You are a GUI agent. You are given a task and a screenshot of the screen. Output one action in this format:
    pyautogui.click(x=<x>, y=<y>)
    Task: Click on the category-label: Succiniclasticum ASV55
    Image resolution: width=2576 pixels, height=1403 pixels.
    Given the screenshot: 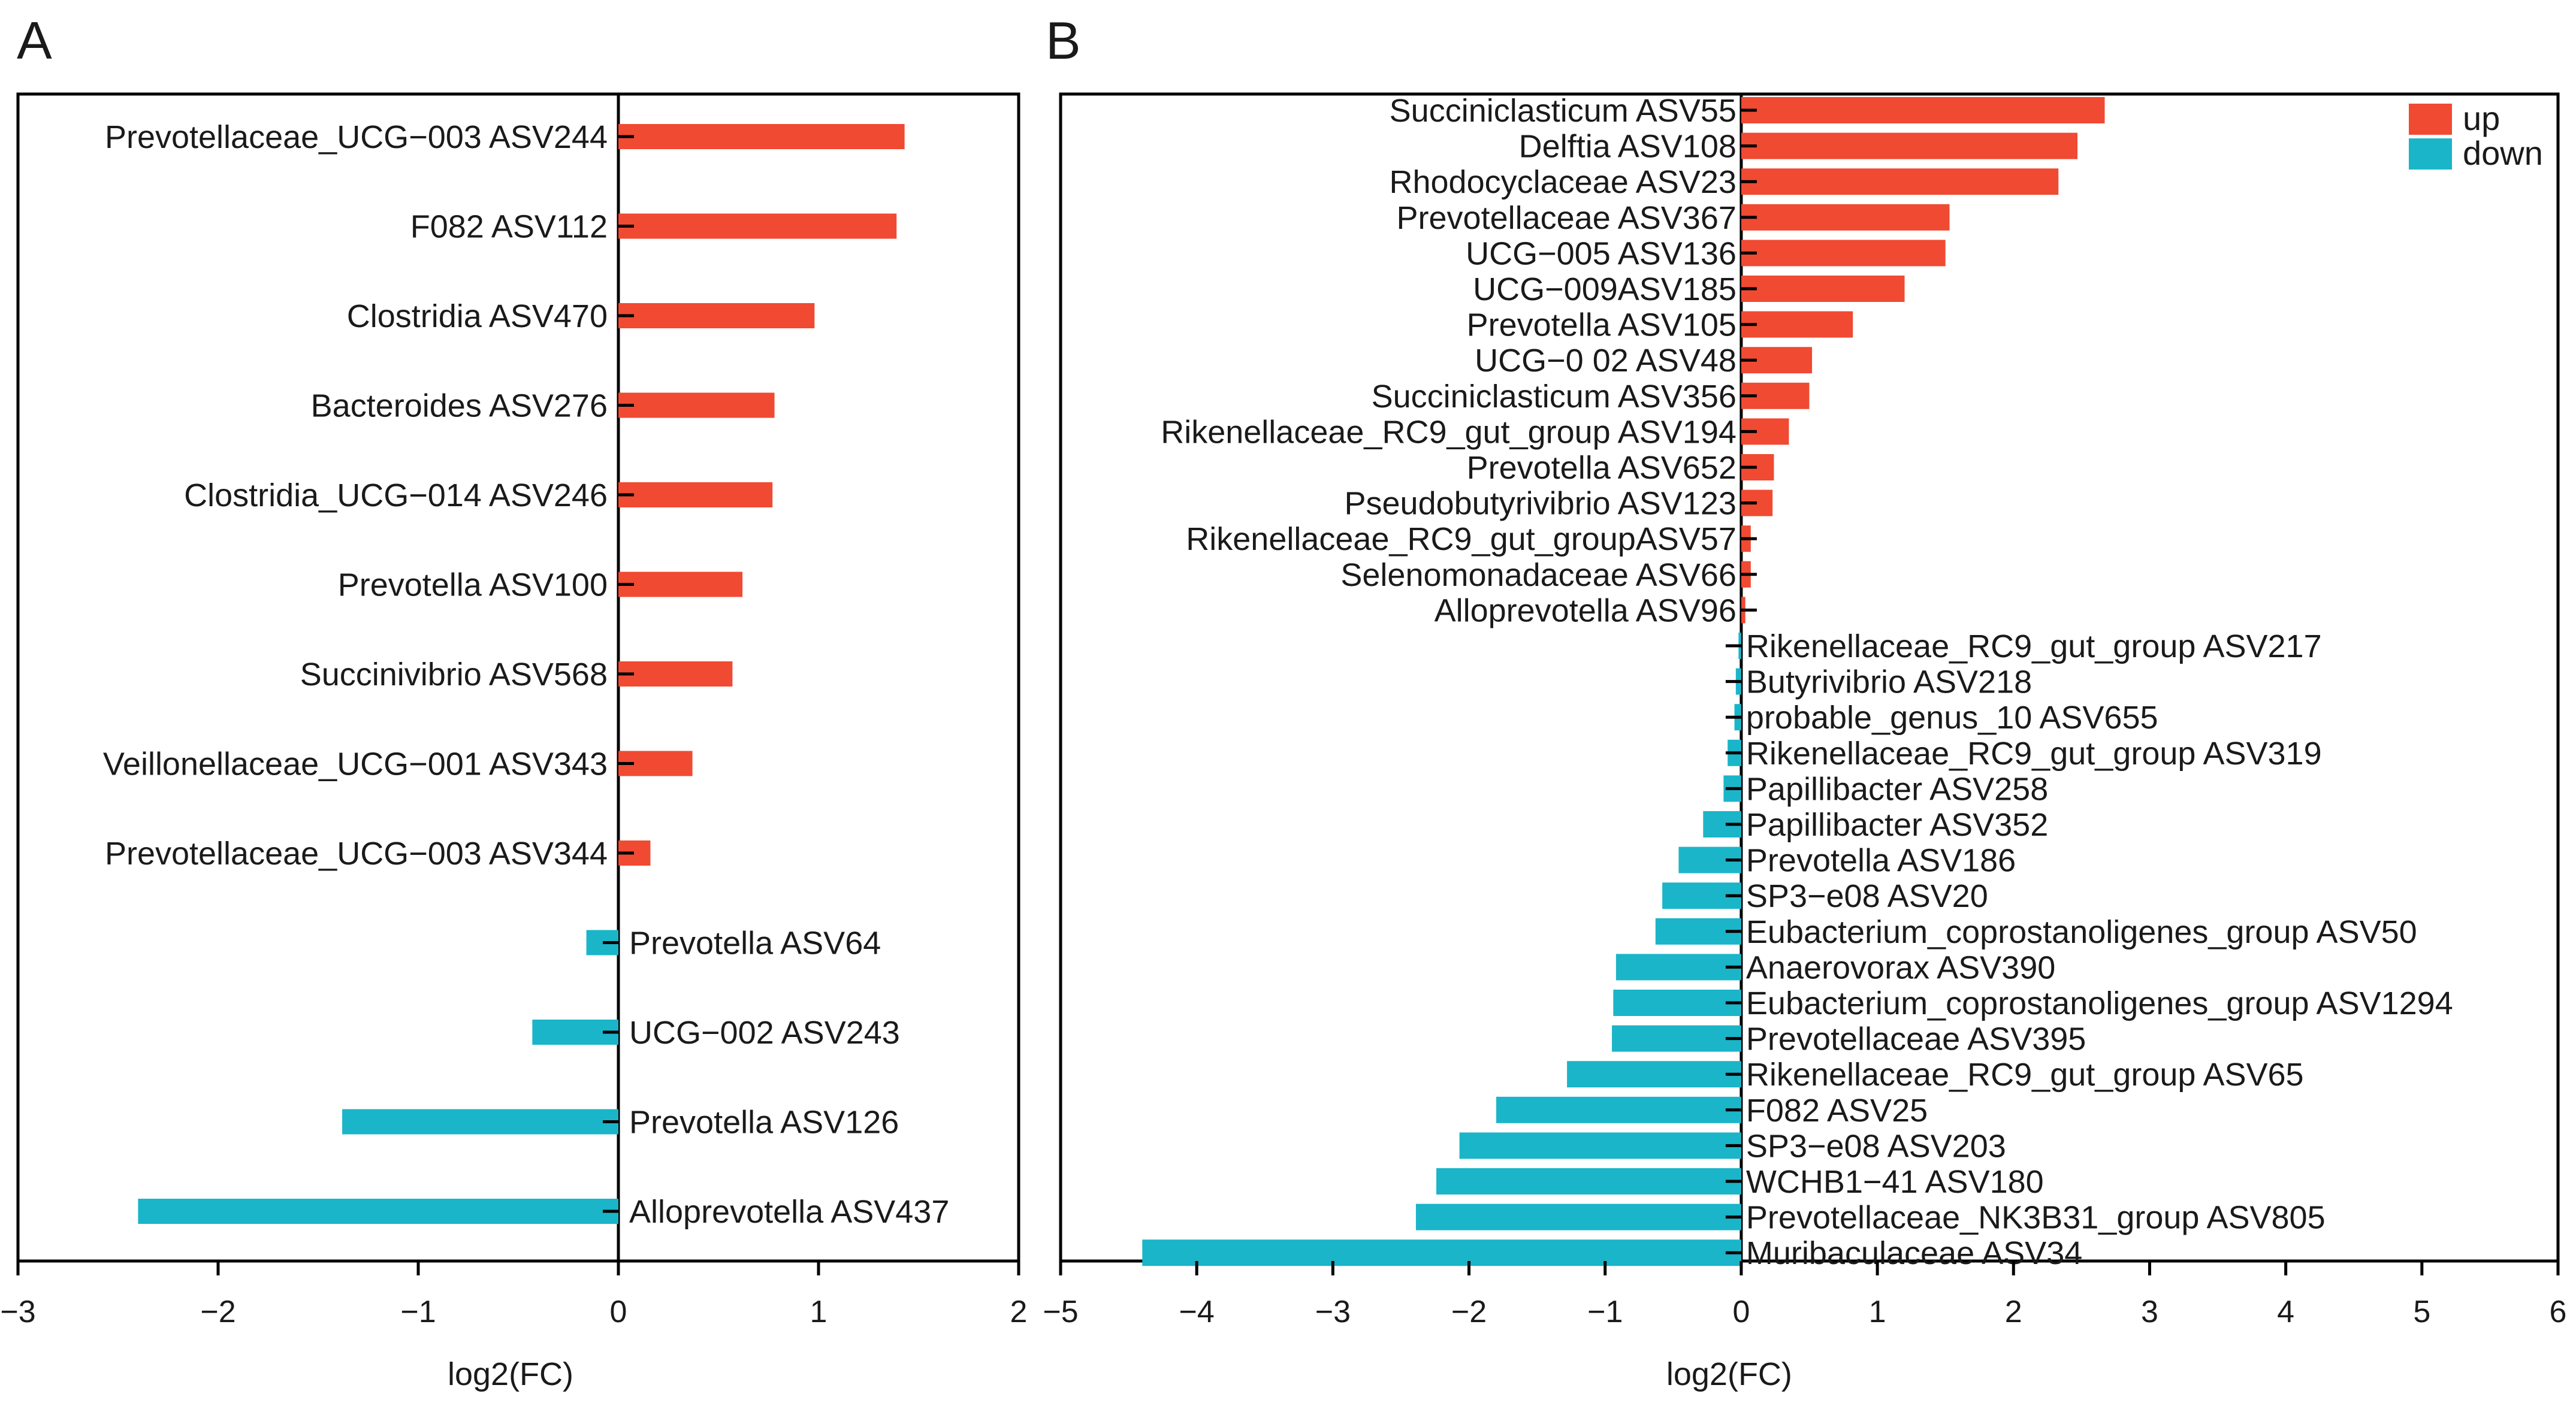 What is the action you would take?
    pyautogui.click(x=1564, y=111)
    